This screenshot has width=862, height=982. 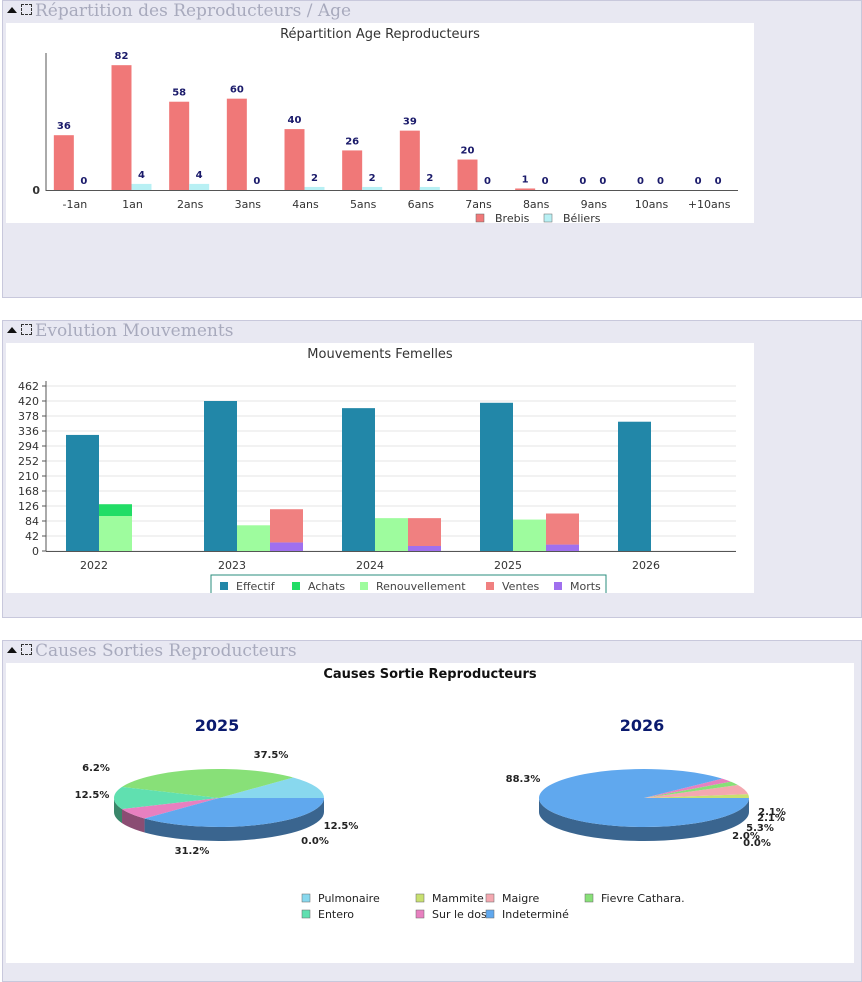 I want to click on pie-slice-entero, so click(x=166, y=798).